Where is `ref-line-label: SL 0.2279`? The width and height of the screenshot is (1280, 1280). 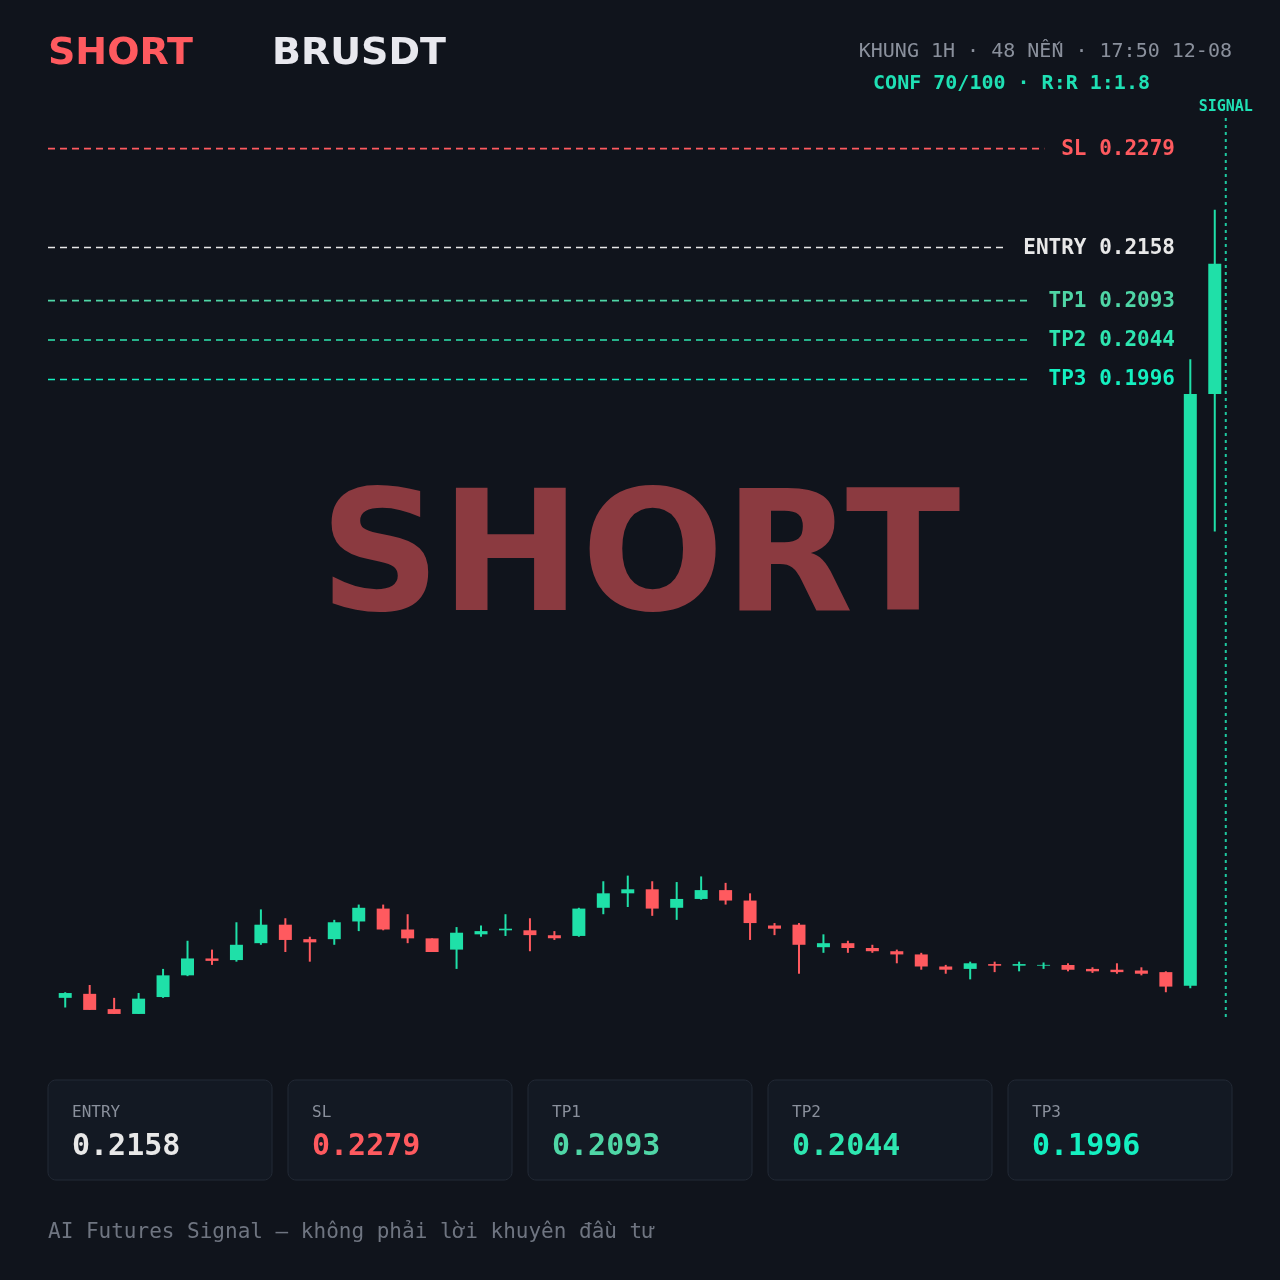 ref-line-label: SL 0.2279 is located at coordinates (1118, 147).